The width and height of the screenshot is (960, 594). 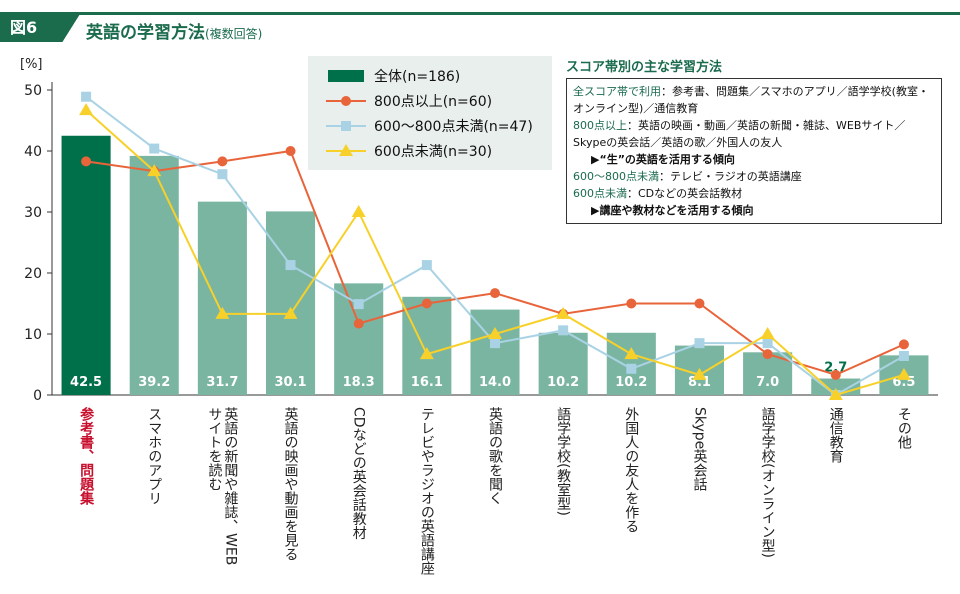 What do you see at coordinates (145, 33) in the screenshot?
I see `chart-title-text: 英語の学習方法` at bounding box center [145, 33].